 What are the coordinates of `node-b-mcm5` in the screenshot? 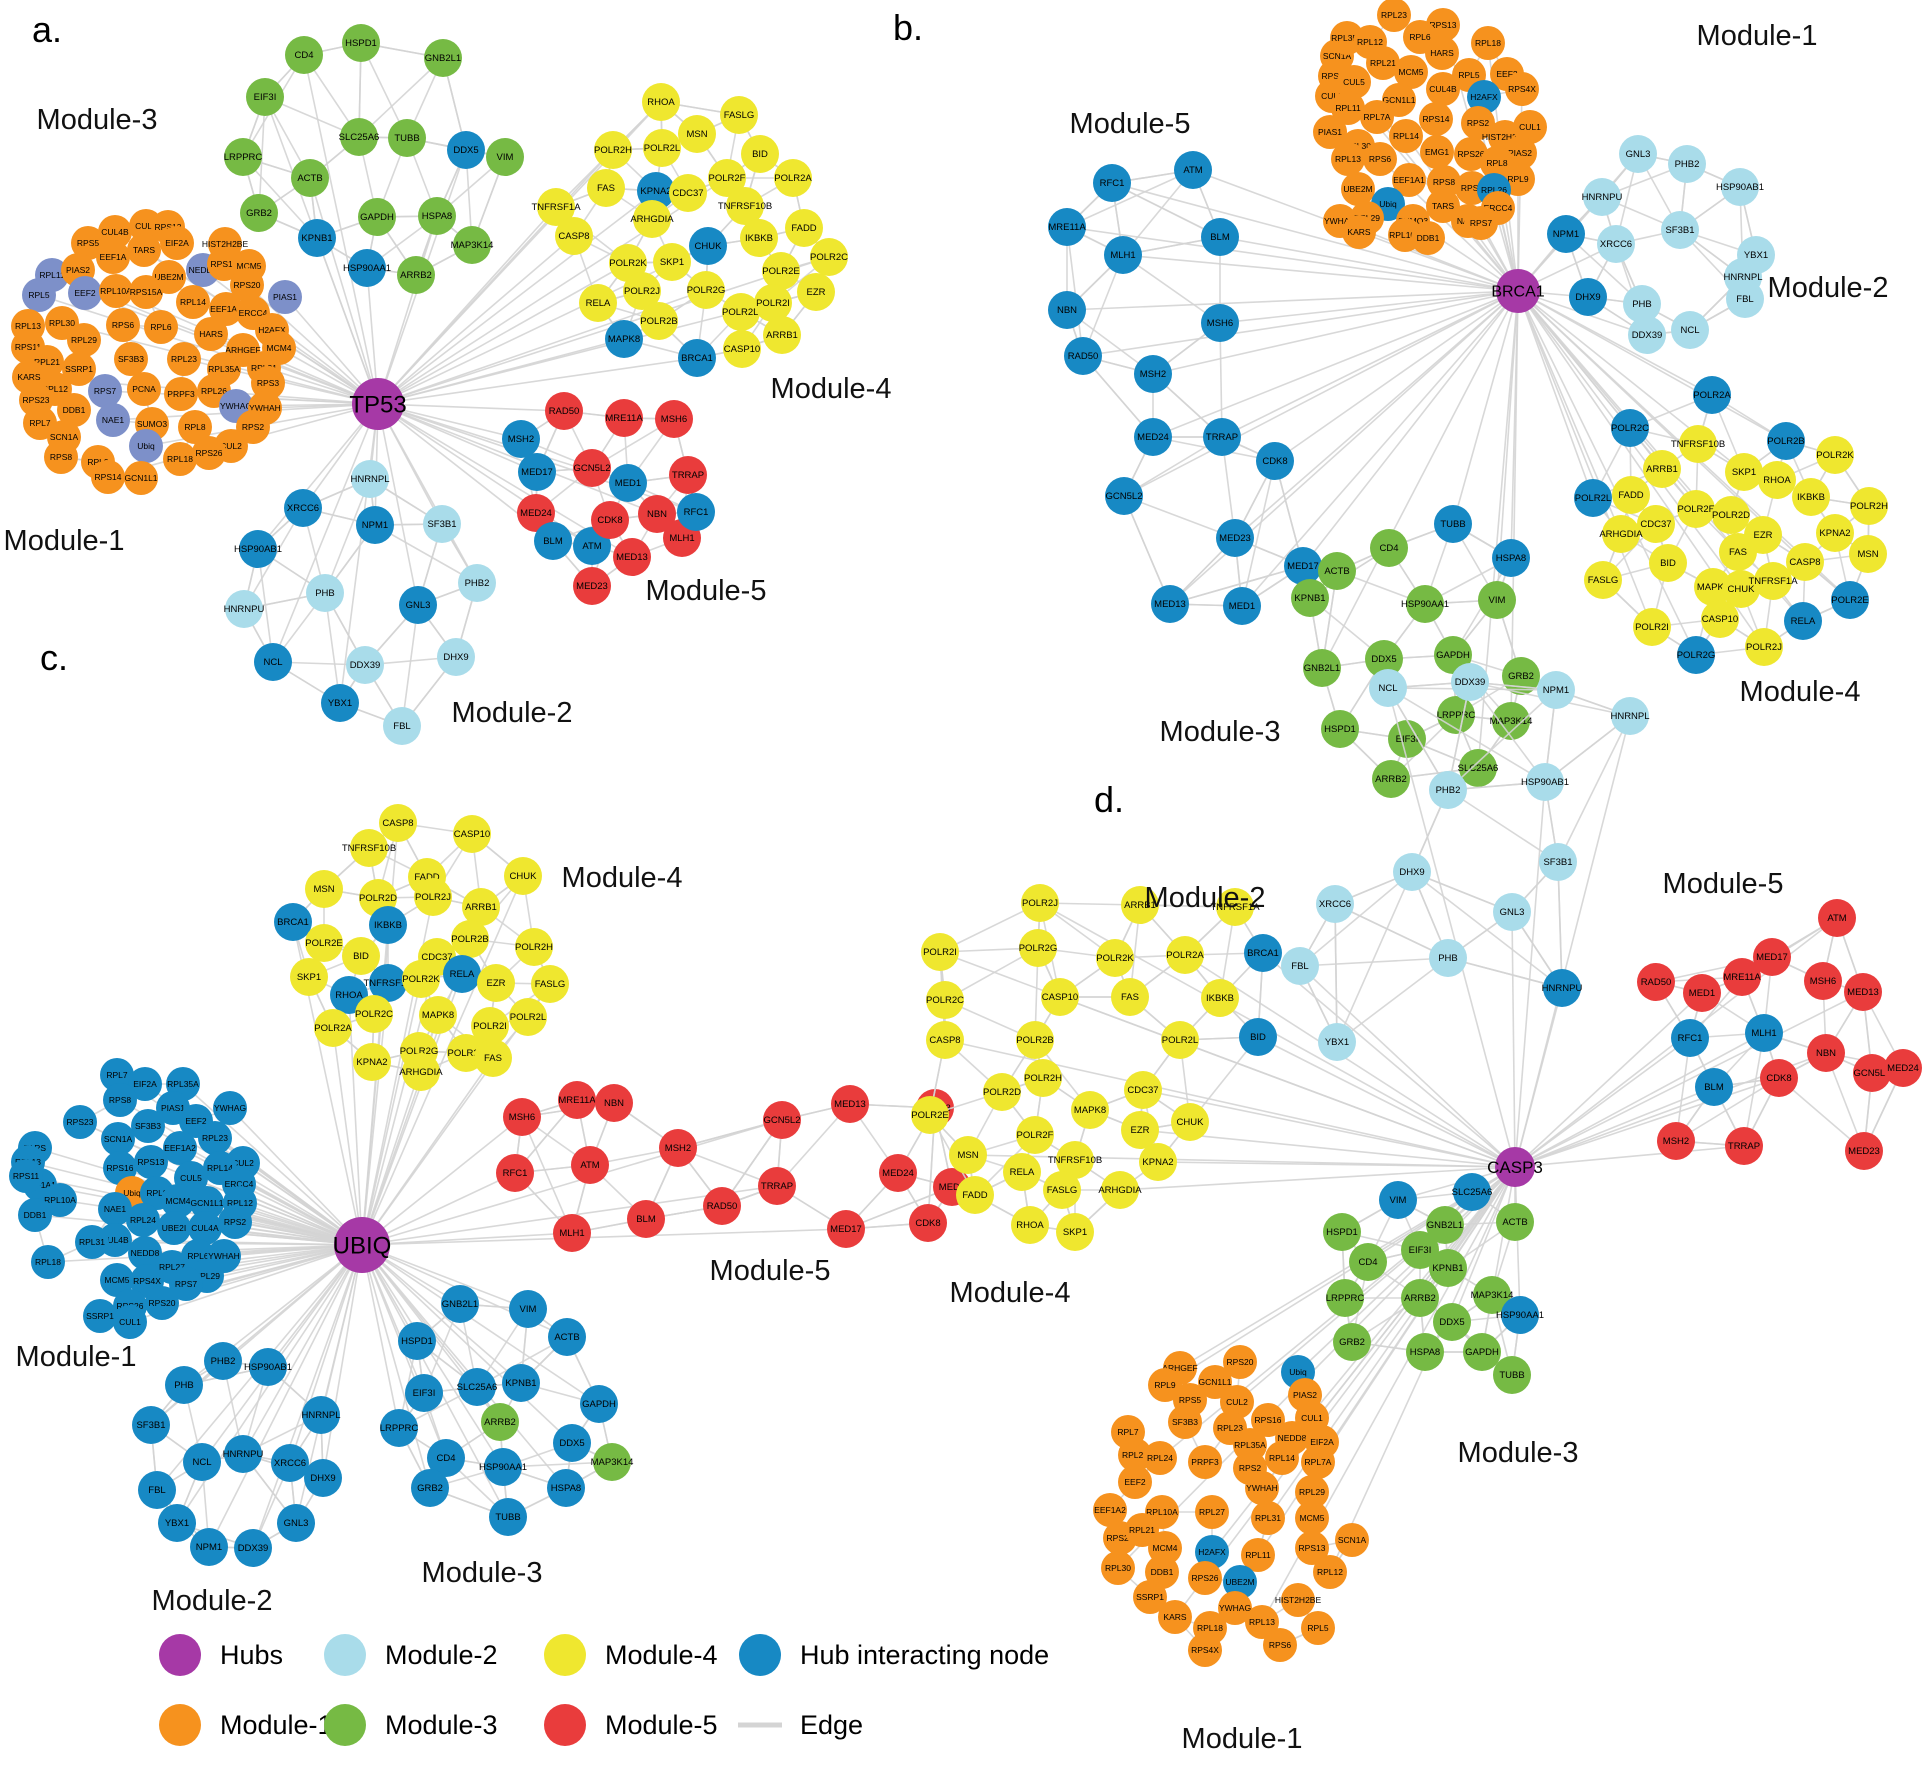 It's located at (1411, 72).